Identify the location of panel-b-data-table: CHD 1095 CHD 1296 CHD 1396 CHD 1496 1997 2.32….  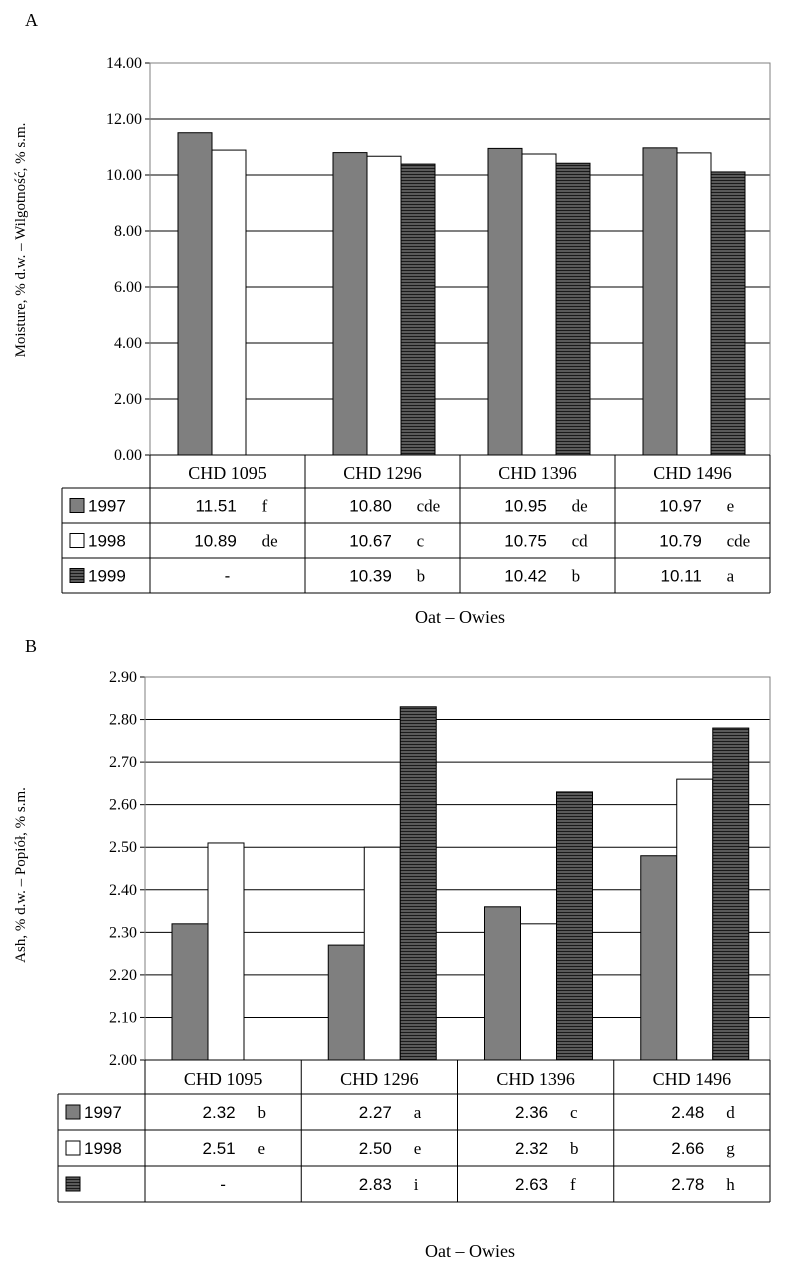
(414, 1131).